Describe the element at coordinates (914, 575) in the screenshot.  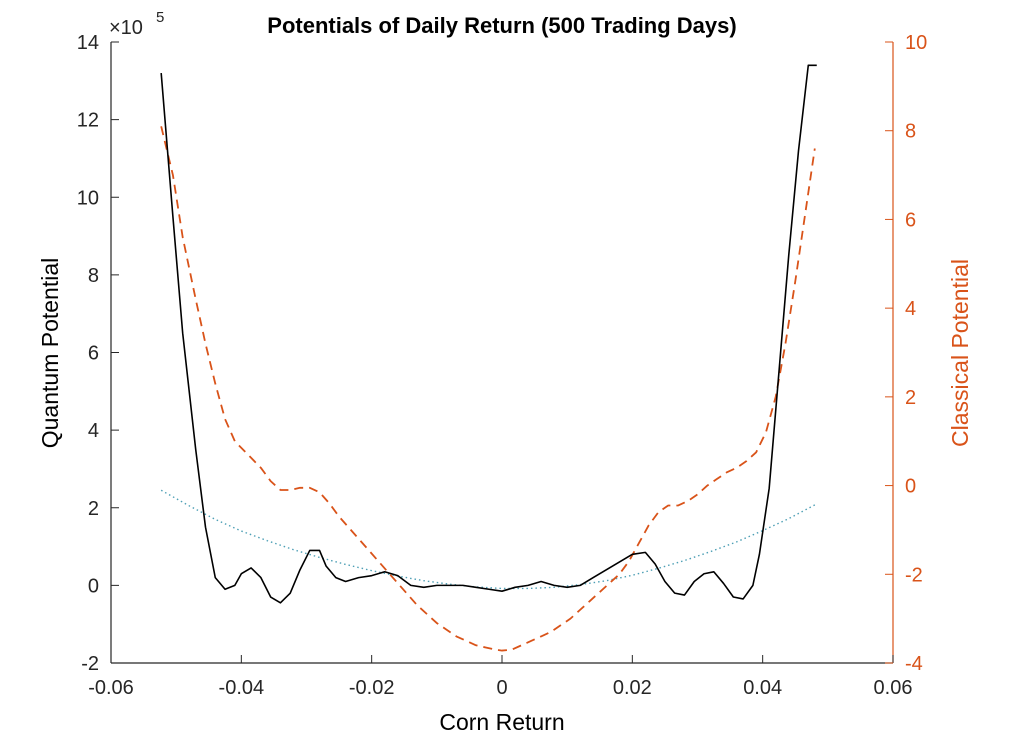
I see `y-tick-right-label: -2` at that location.